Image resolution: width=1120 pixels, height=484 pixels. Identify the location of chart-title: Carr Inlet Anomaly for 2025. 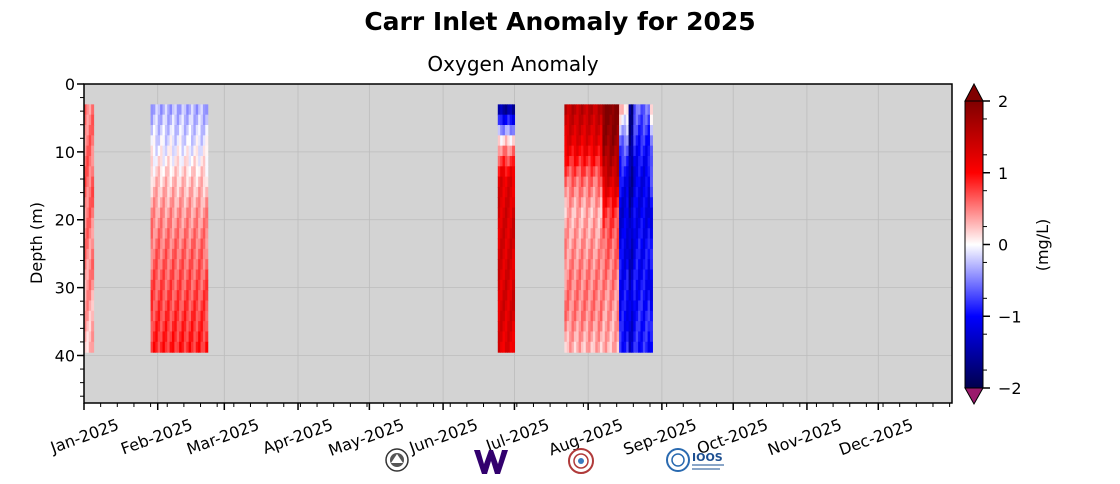
(559, 21).